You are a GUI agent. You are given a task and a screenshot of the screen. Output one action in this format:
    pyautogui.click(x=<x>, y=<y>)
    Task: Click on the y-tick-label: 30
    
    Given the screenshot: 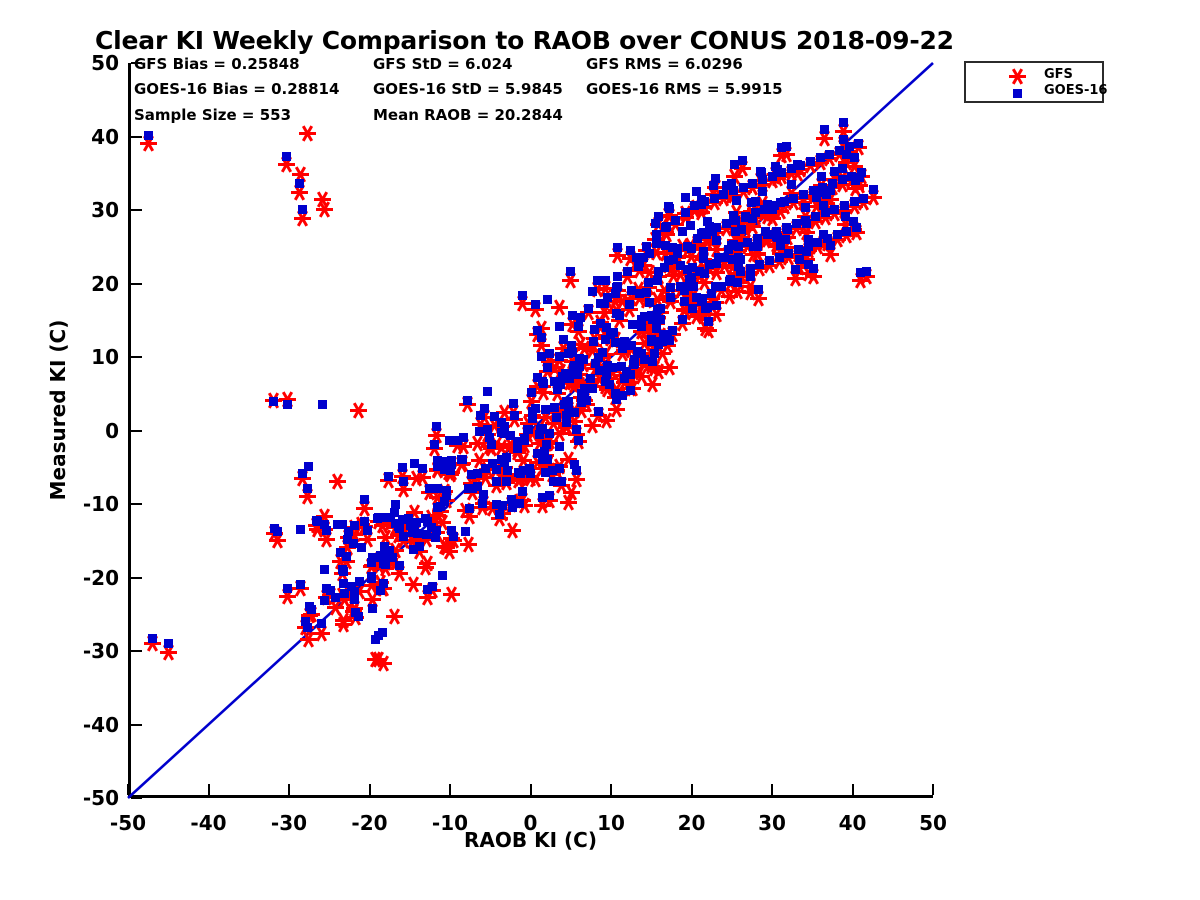 What is the action you would take?
    pyautogui.click(x=105, y=210)
    